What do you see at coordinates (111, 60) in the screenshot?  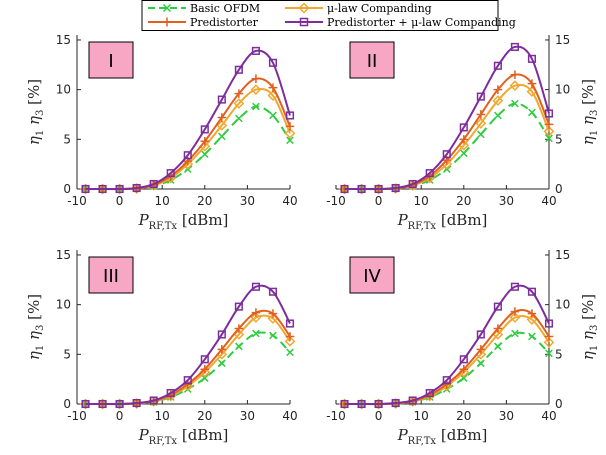 I see `panel-label-I: I` at bounding box center [111, 60].